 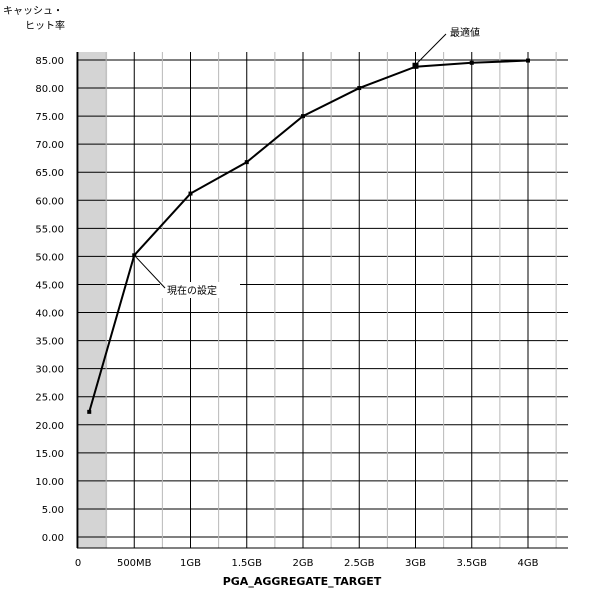 I want to click on y-tick-label: 50.00, so click(x=49, y=257).